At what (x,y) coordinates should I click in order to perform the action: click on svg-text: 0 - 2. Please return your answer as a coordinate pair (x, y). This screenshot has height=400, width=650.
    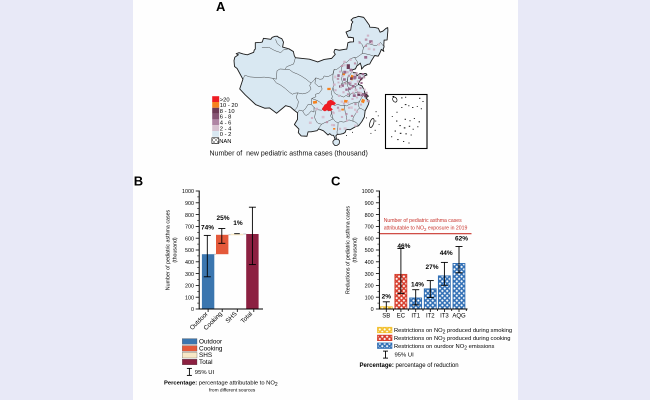
    Looking at the image, I should click on (226, 135).